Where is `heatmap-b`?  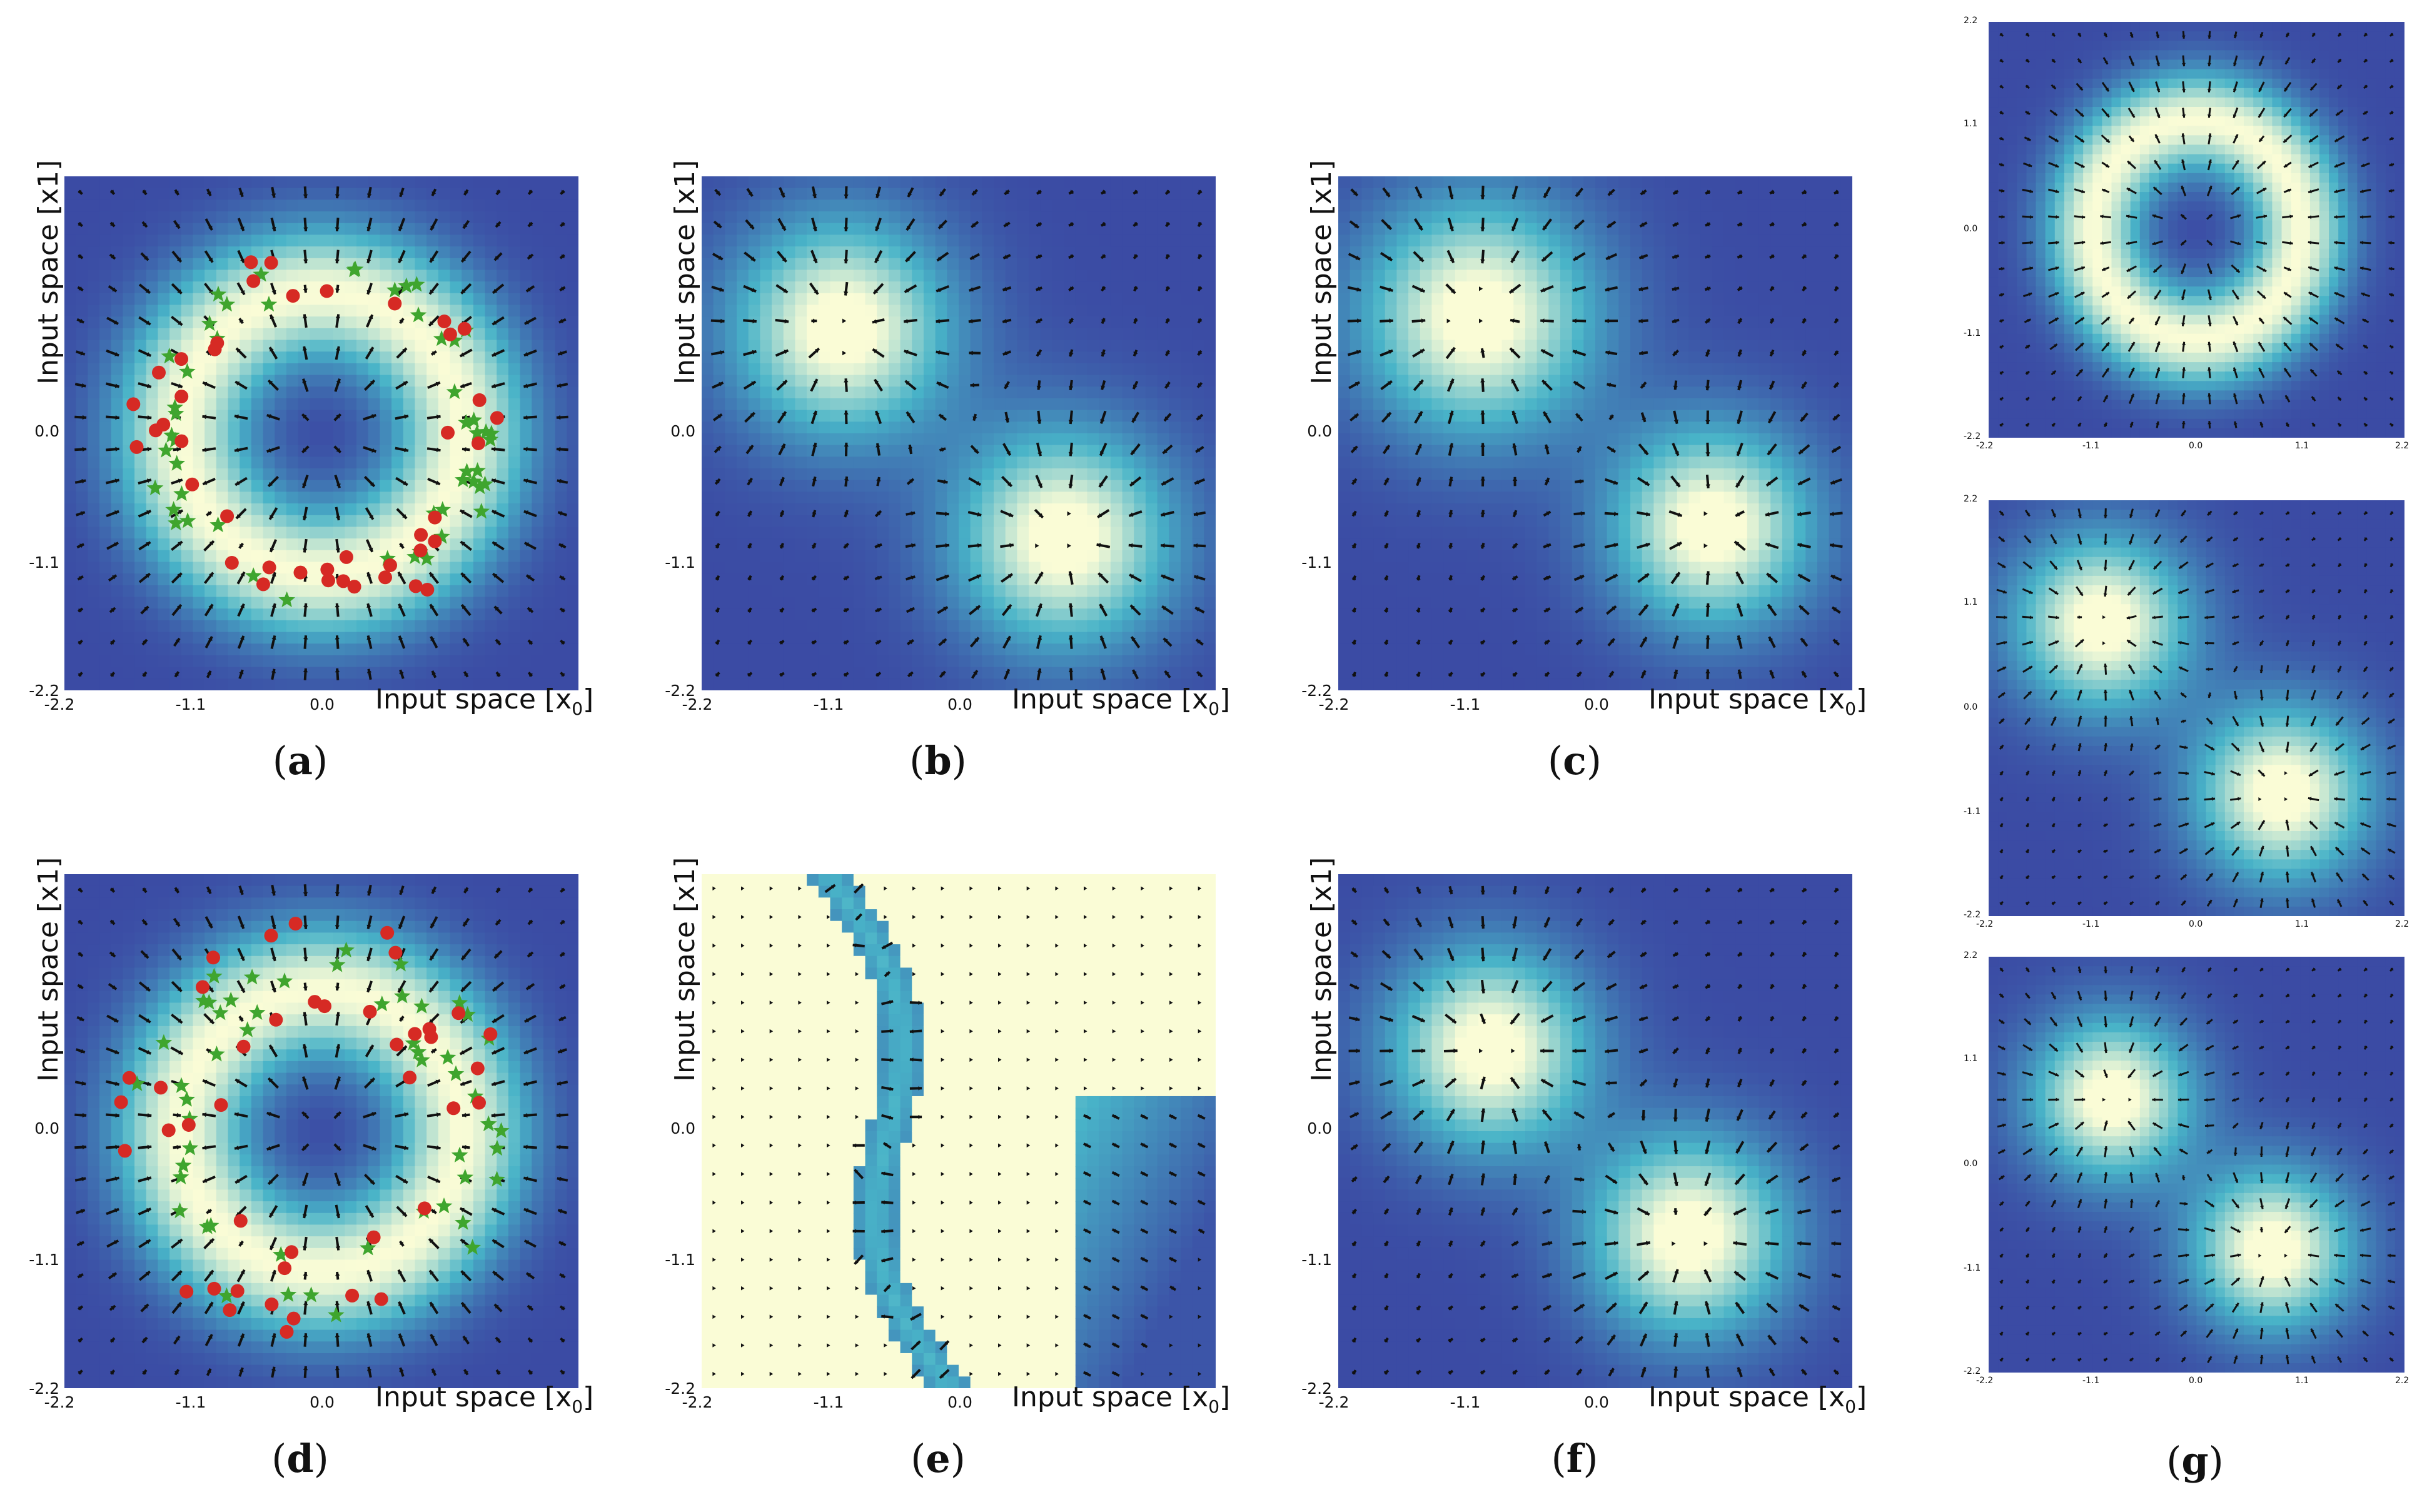
heatmap-b is located at coordinates (959, 433).